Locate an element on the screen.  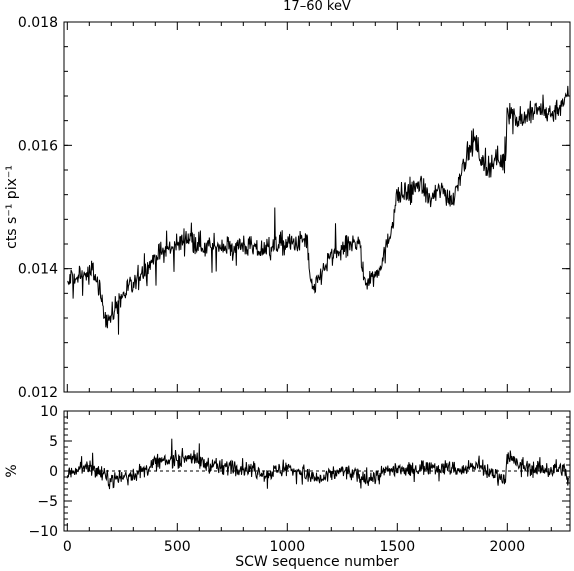
ytick-label: 0.016 is located at coordinates (38, 146).